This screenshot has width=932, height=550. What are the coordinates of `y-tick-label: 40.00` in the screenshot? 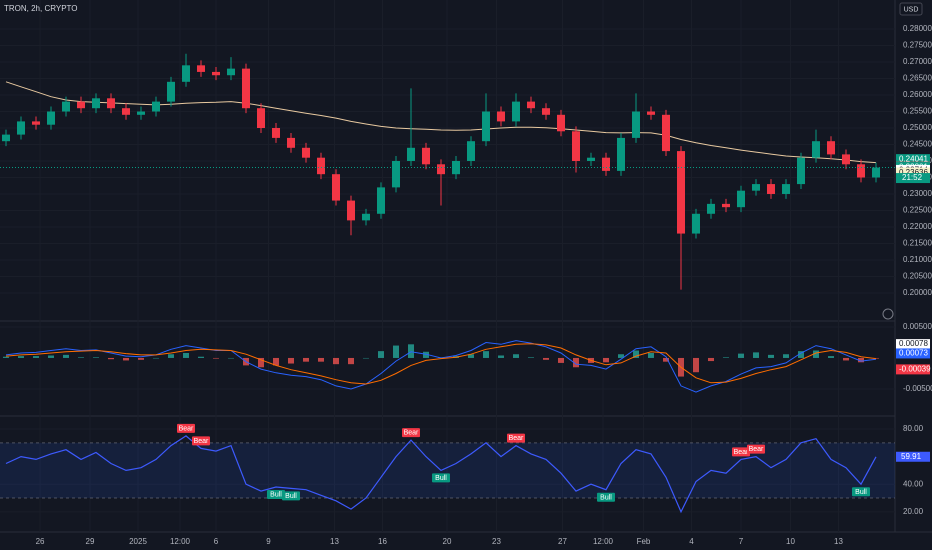 It's located at (913, 483).